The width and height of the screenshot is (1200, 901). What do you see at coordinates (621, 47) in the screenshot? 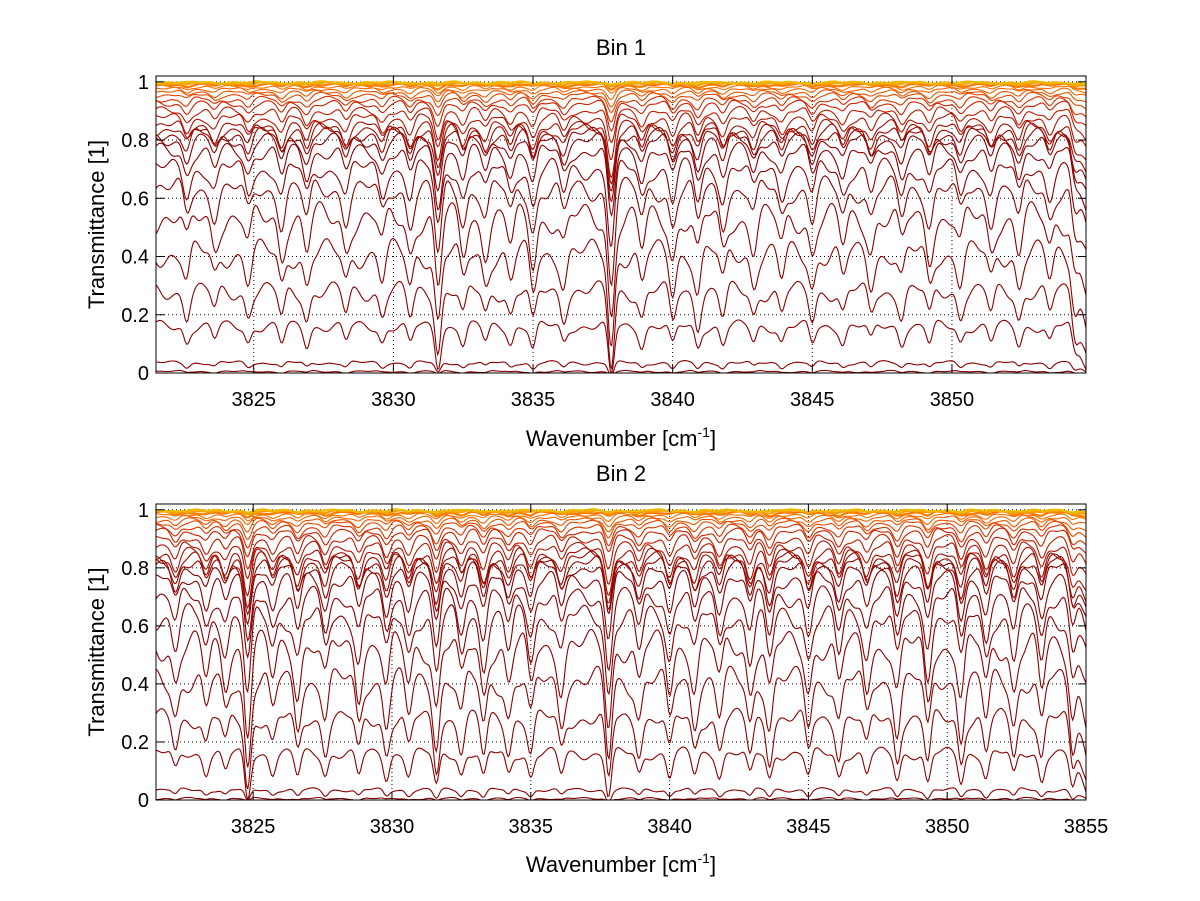
I see `chart-title: Bin 1` at bounding box center [621, 47].